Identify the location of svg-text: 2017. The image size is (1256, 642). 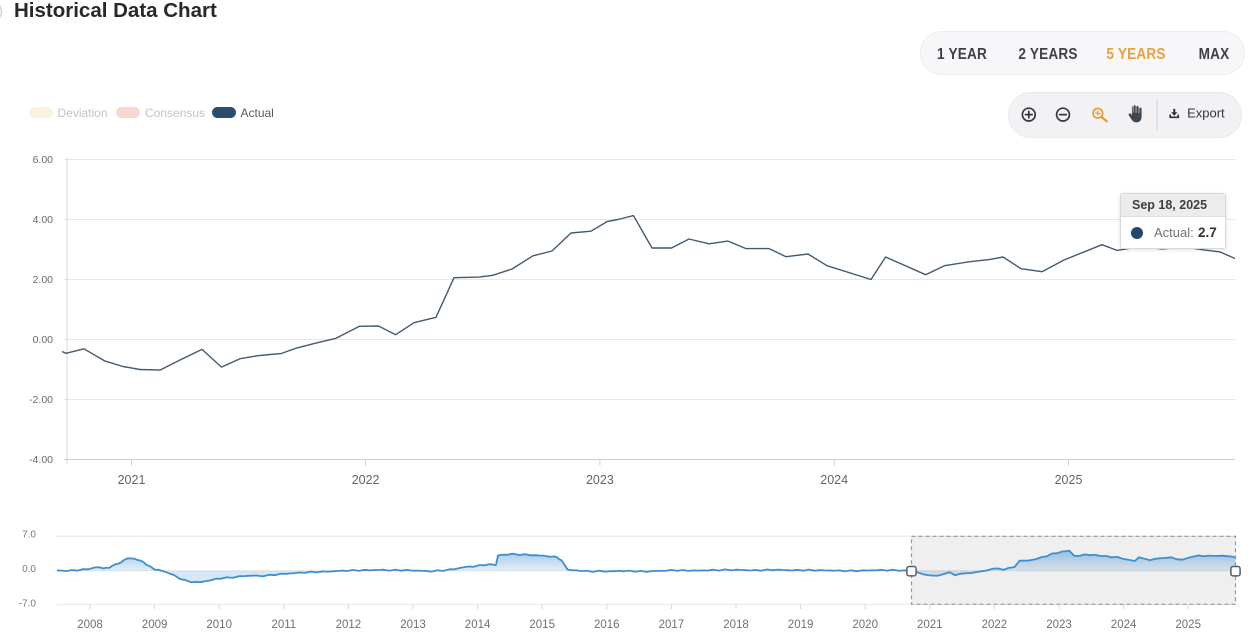
(672, 625).